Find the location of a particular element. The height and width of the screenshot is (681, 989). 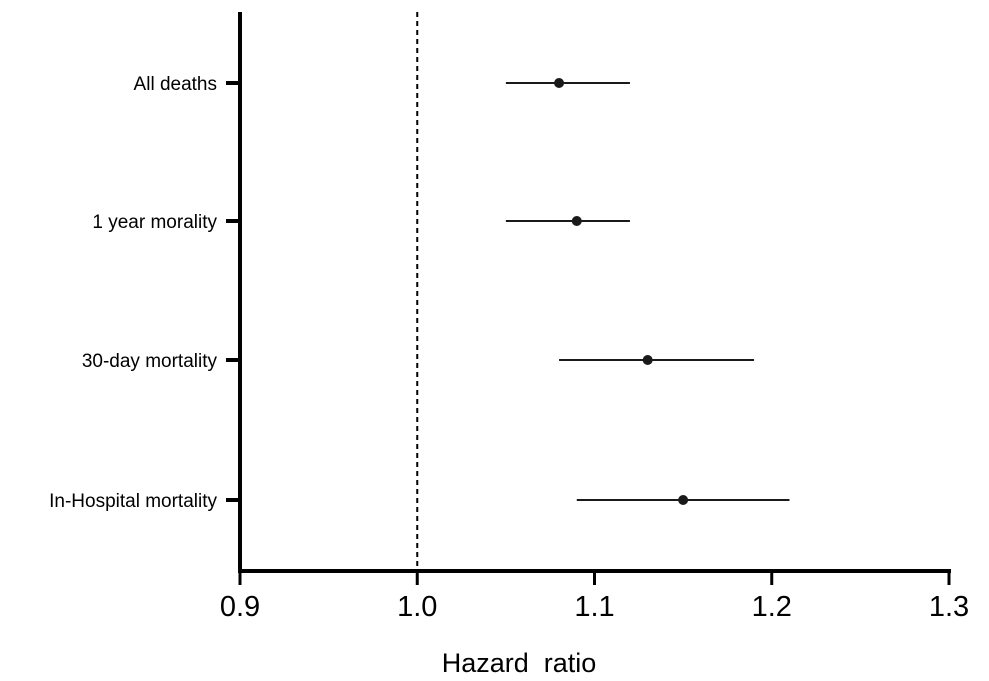

category-label-in-hospital: In-Hospital mortality is located at coordinates (133, 501).